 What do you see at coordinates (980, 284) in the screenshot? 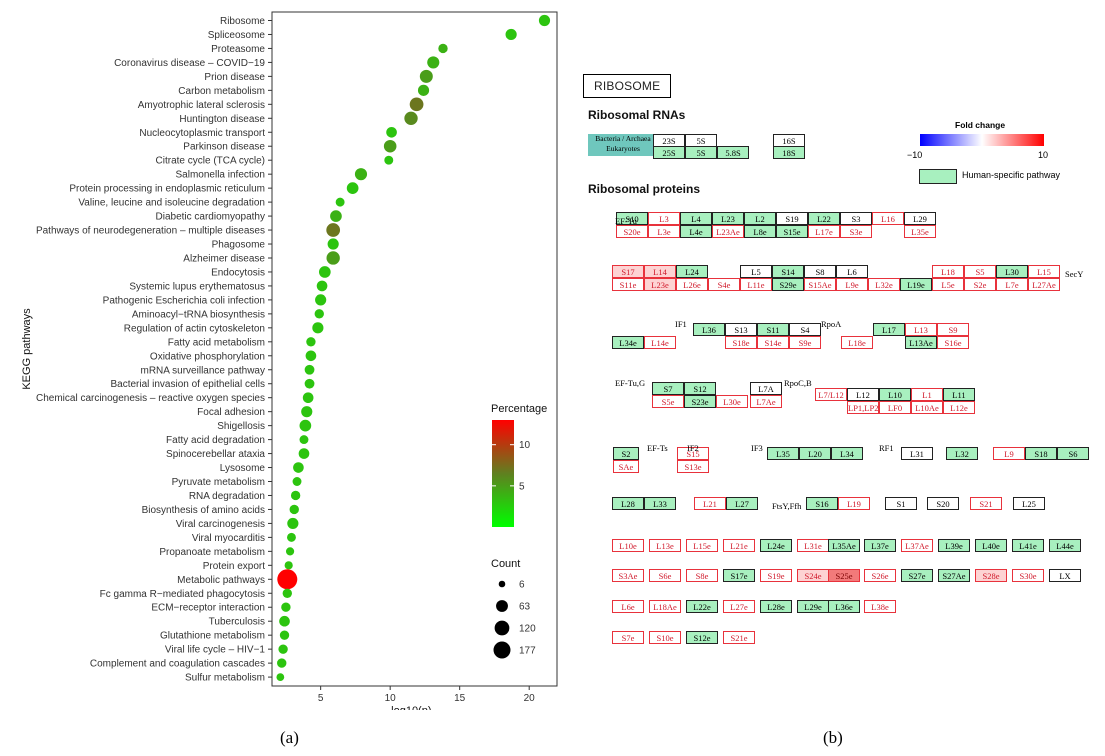
I see `protein-box: S2e` at bounding box center [980, 284].